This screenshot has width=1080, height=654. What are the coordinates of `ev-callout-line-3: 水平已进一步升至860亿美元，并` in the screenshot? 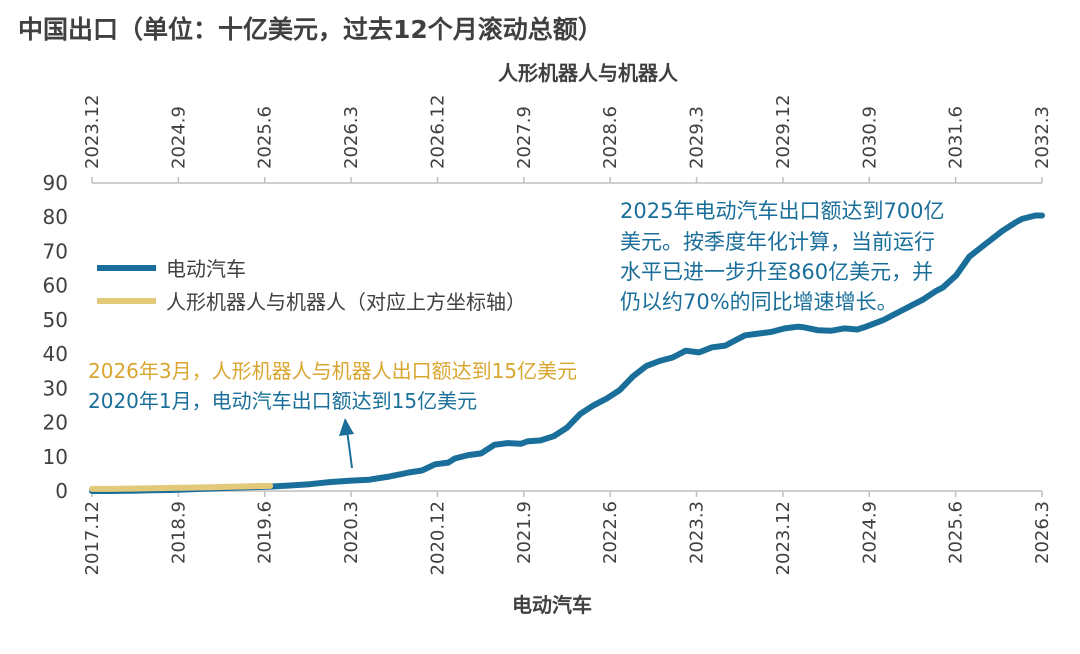 It's located at (776, 272).